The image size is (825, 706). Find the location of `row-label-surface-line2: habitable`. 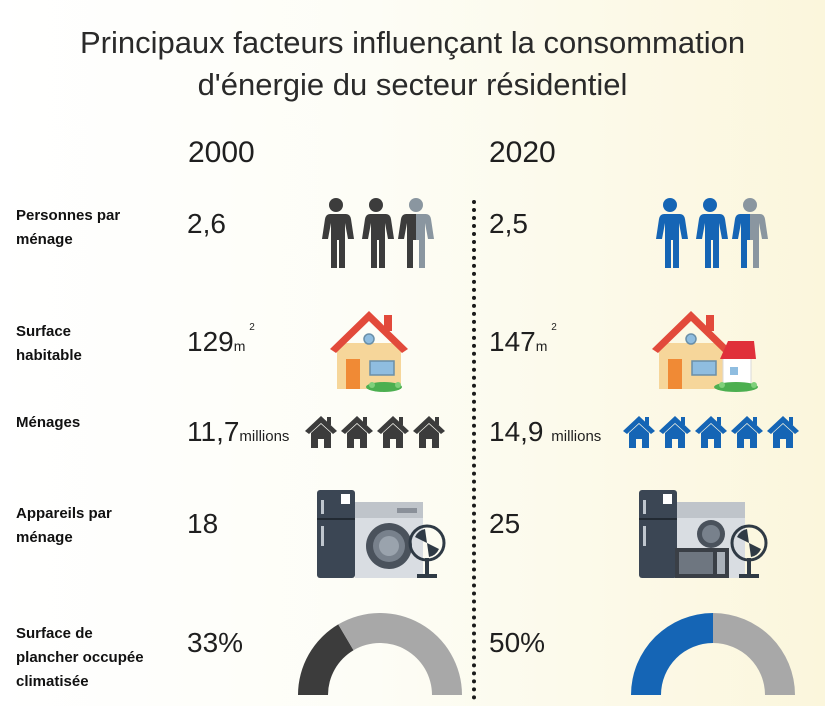

row-label-surface-line2: habitable is located at coordinates (49, 355).